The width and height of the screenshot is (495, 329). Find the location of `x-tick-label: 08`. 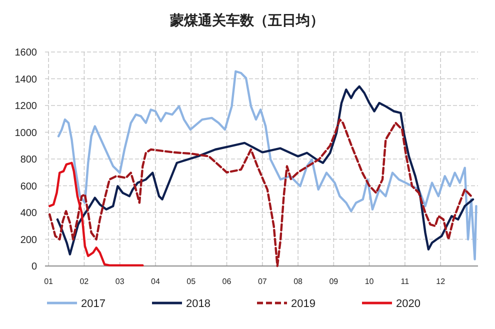

x-tick-label: 08 is located at coordinates (299, 281).